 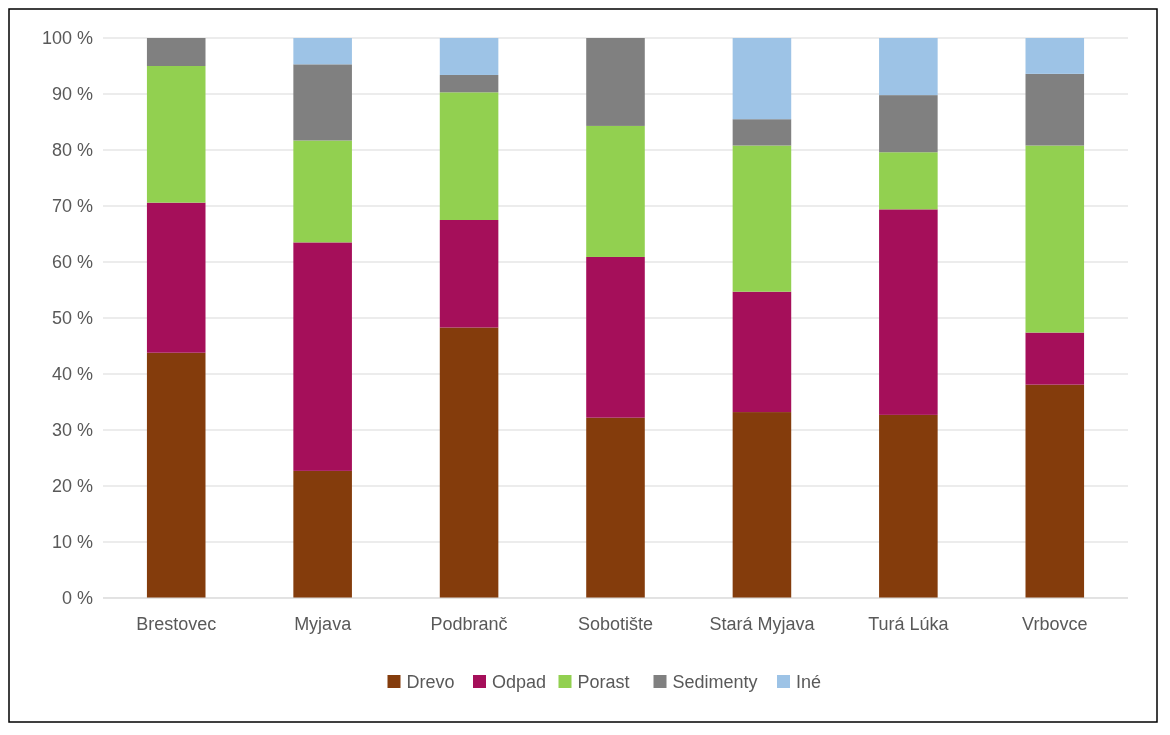 I want to click on y-tick-label: 30 %, so click(x=72, y=430).